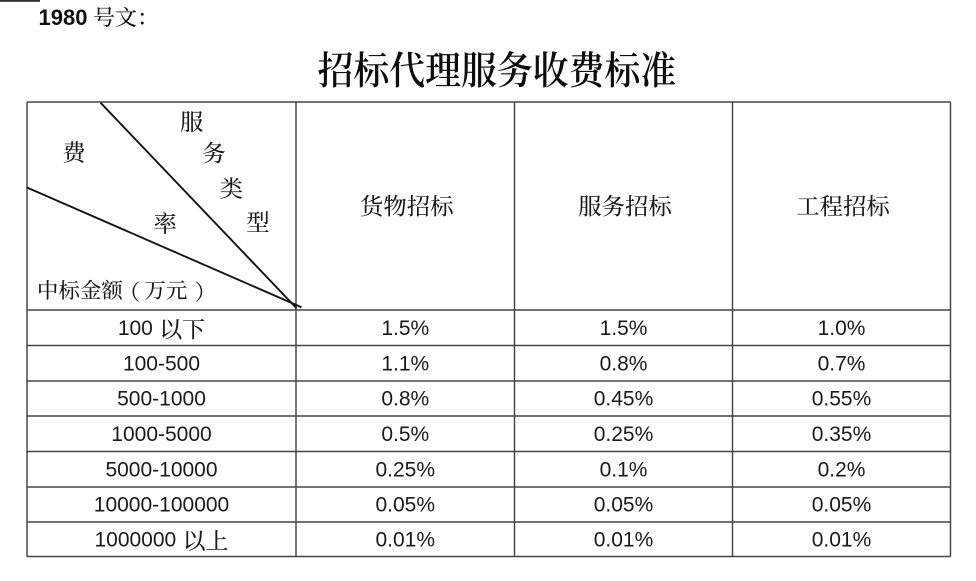 This screenshot has width=976, height=581. Describe the element at coordinates (842, 434) in the screenshot. I see `svg-text: 0.35%` at that location.